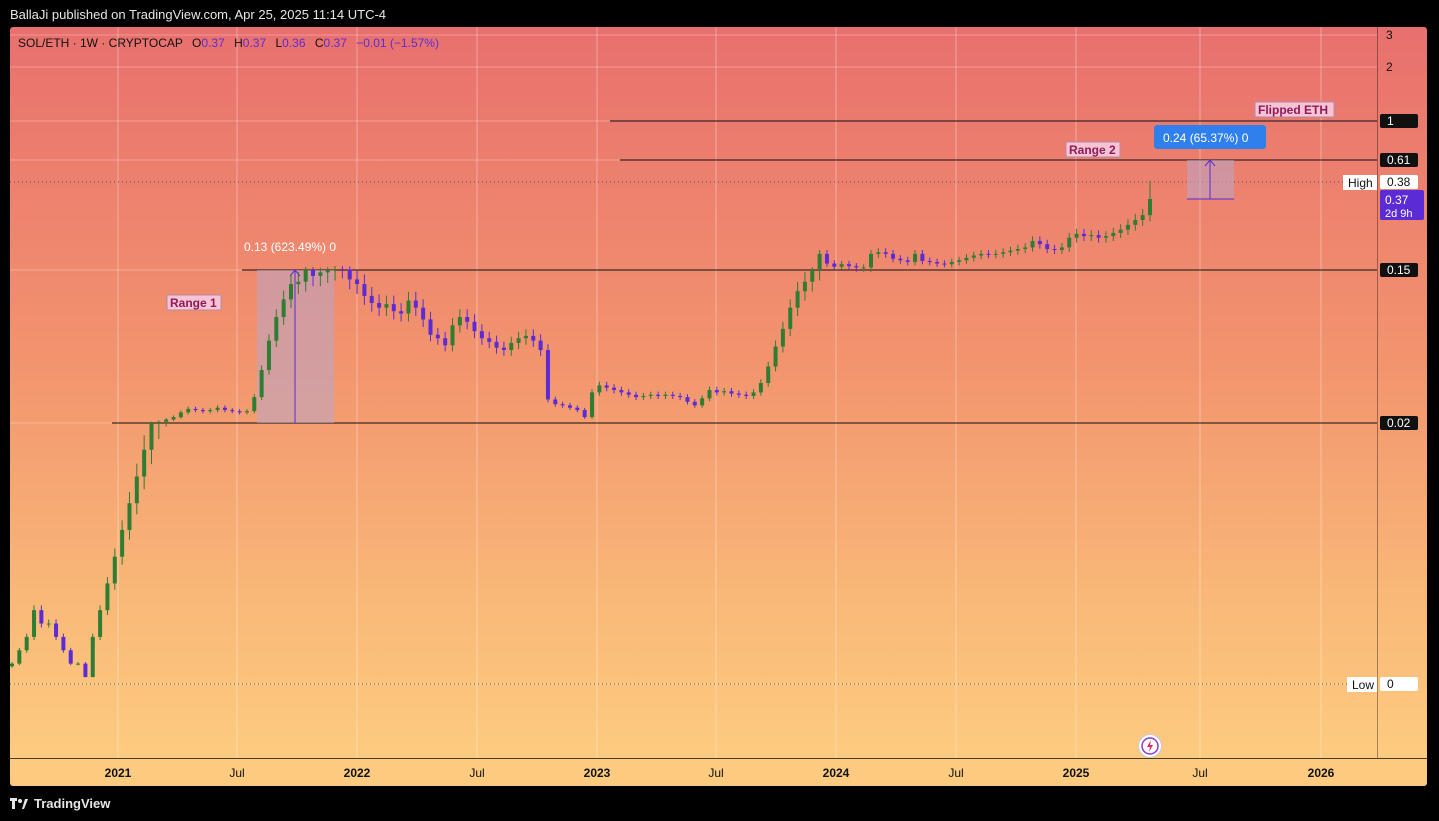  Describe the element at coordinates (279, 43) in the screenshot. I see `low-key: L` at that location.